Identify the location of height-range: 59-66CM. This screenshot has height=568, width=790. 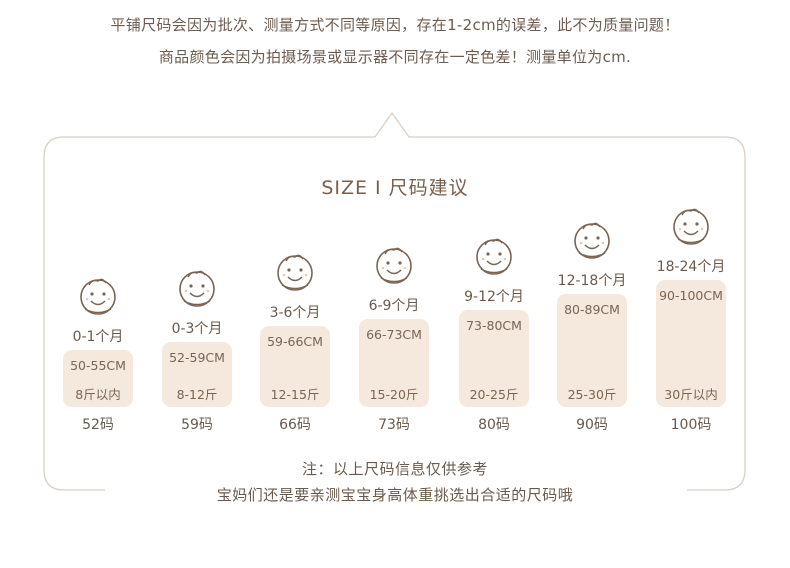
(295, 341).